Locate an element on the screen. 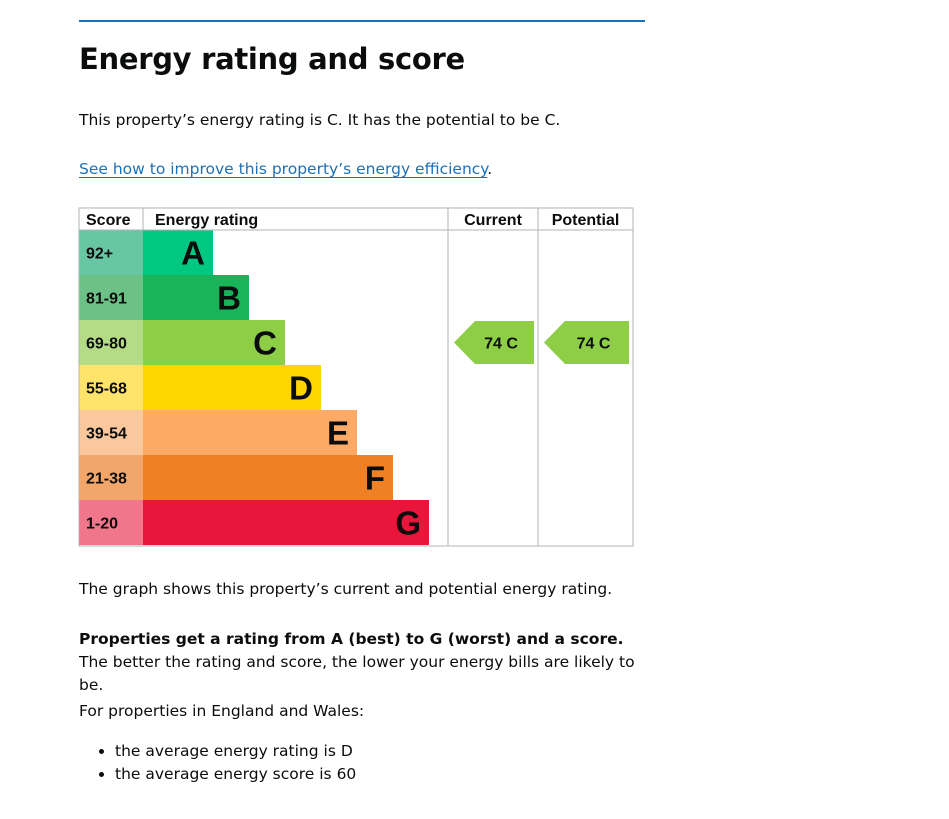  score-range-d: 55-68 is located at coordinates (106, 389).